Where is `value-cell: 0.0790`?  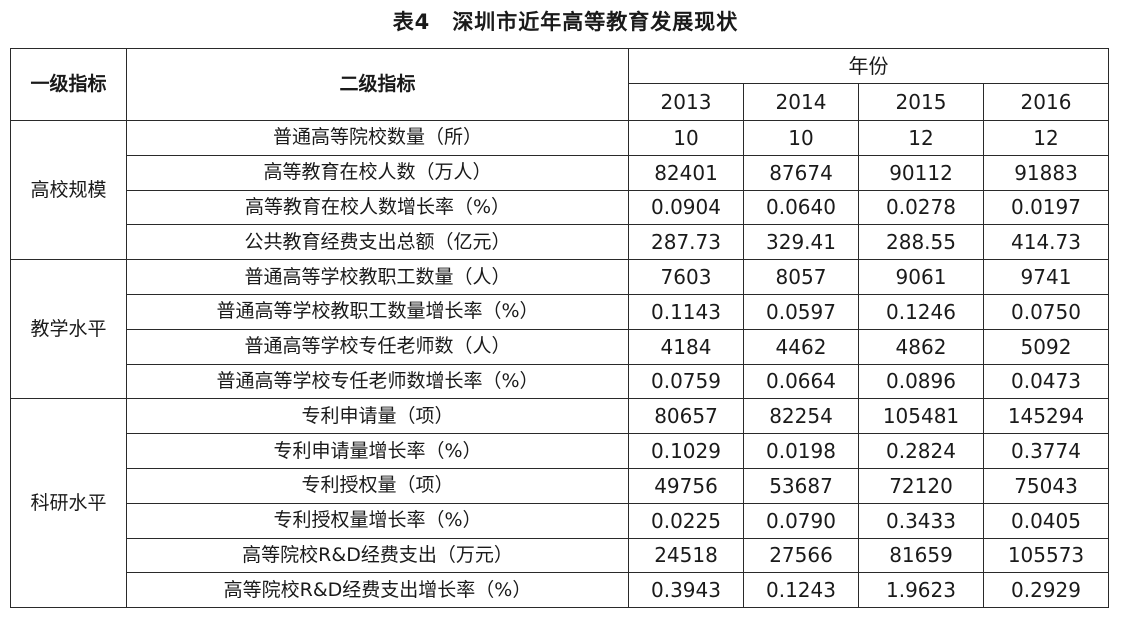 value-cell: 0.0790 is located at coordinates (801, 520).